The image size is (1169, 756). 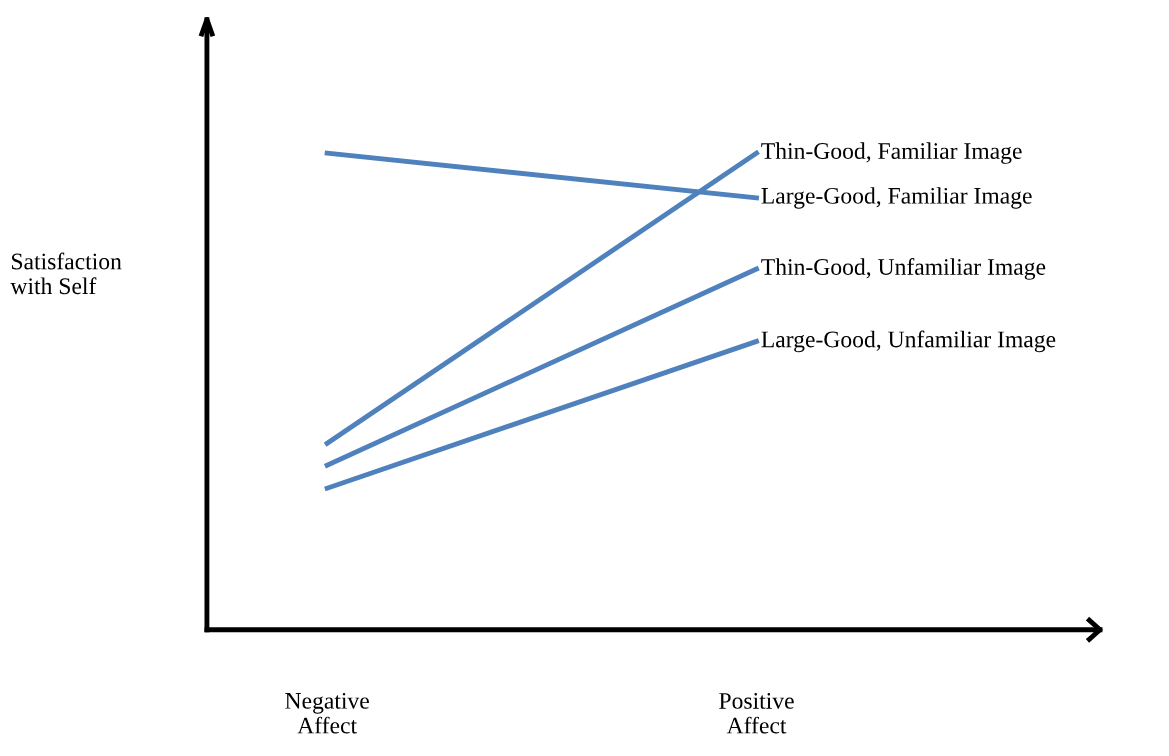 What do you see at coordinates (908, 341) in the screenshot?
I see `series-label: Large-Good, Unfamiliar Image` at bounding box center [908, 341].